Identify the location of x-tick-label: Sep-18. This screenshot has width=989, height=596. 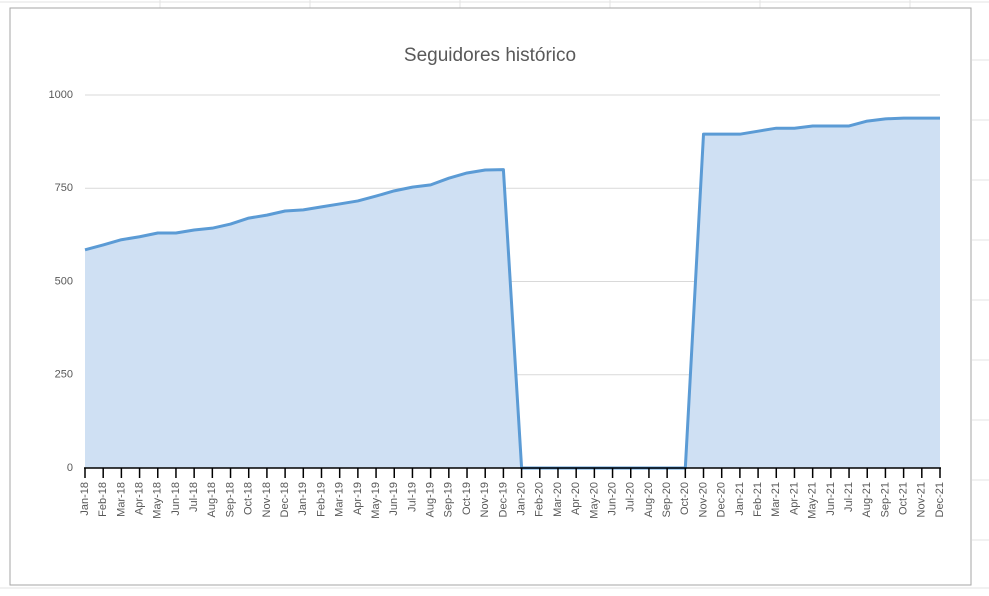
(230, 499).